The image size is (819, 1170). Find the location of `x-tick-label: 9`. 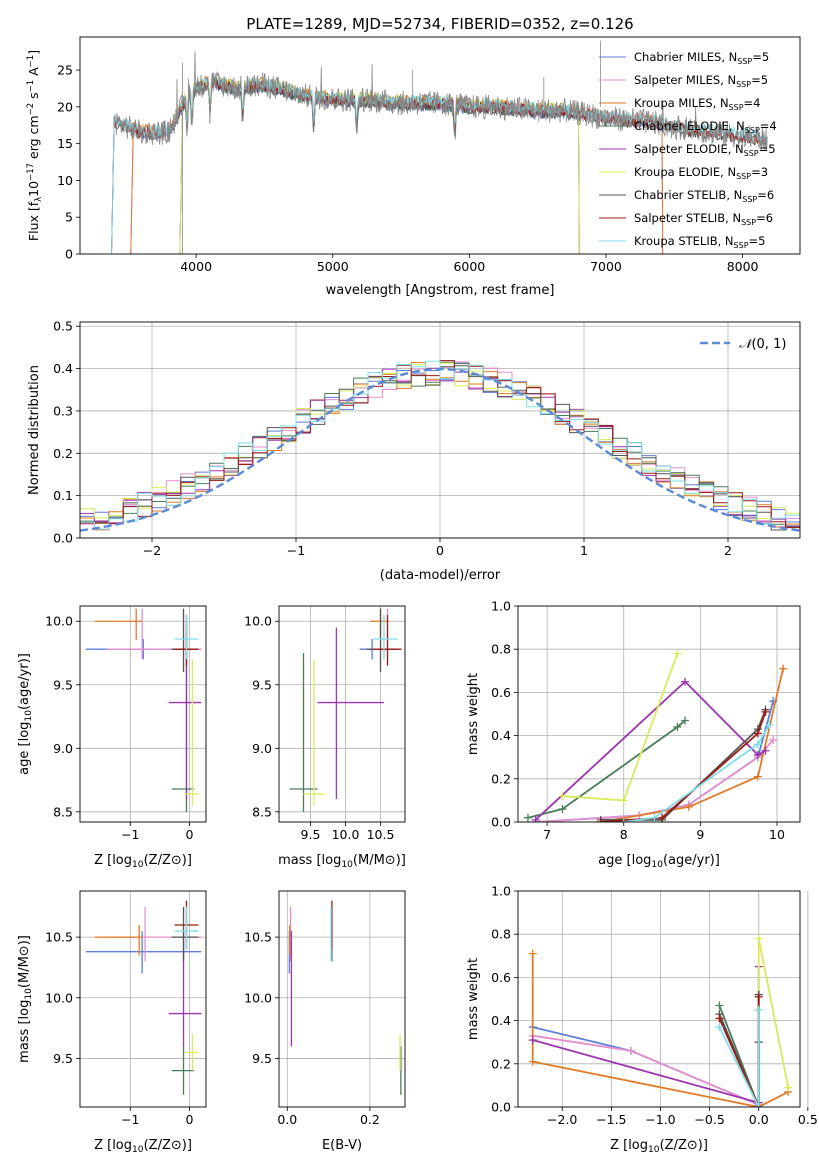

x-tick-label: 9 is located at coordinates (700, 834).